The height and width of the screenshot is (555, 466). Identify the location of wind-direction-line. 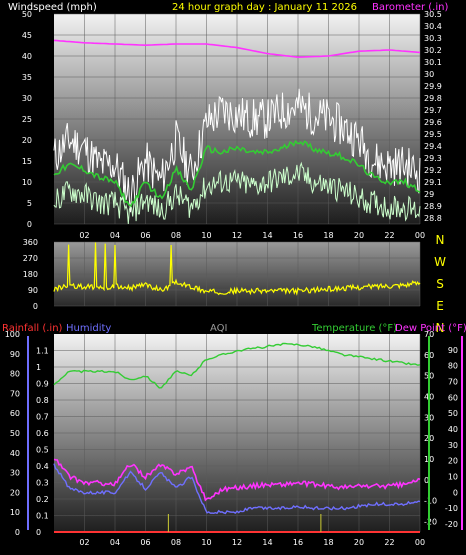
(237, 269).